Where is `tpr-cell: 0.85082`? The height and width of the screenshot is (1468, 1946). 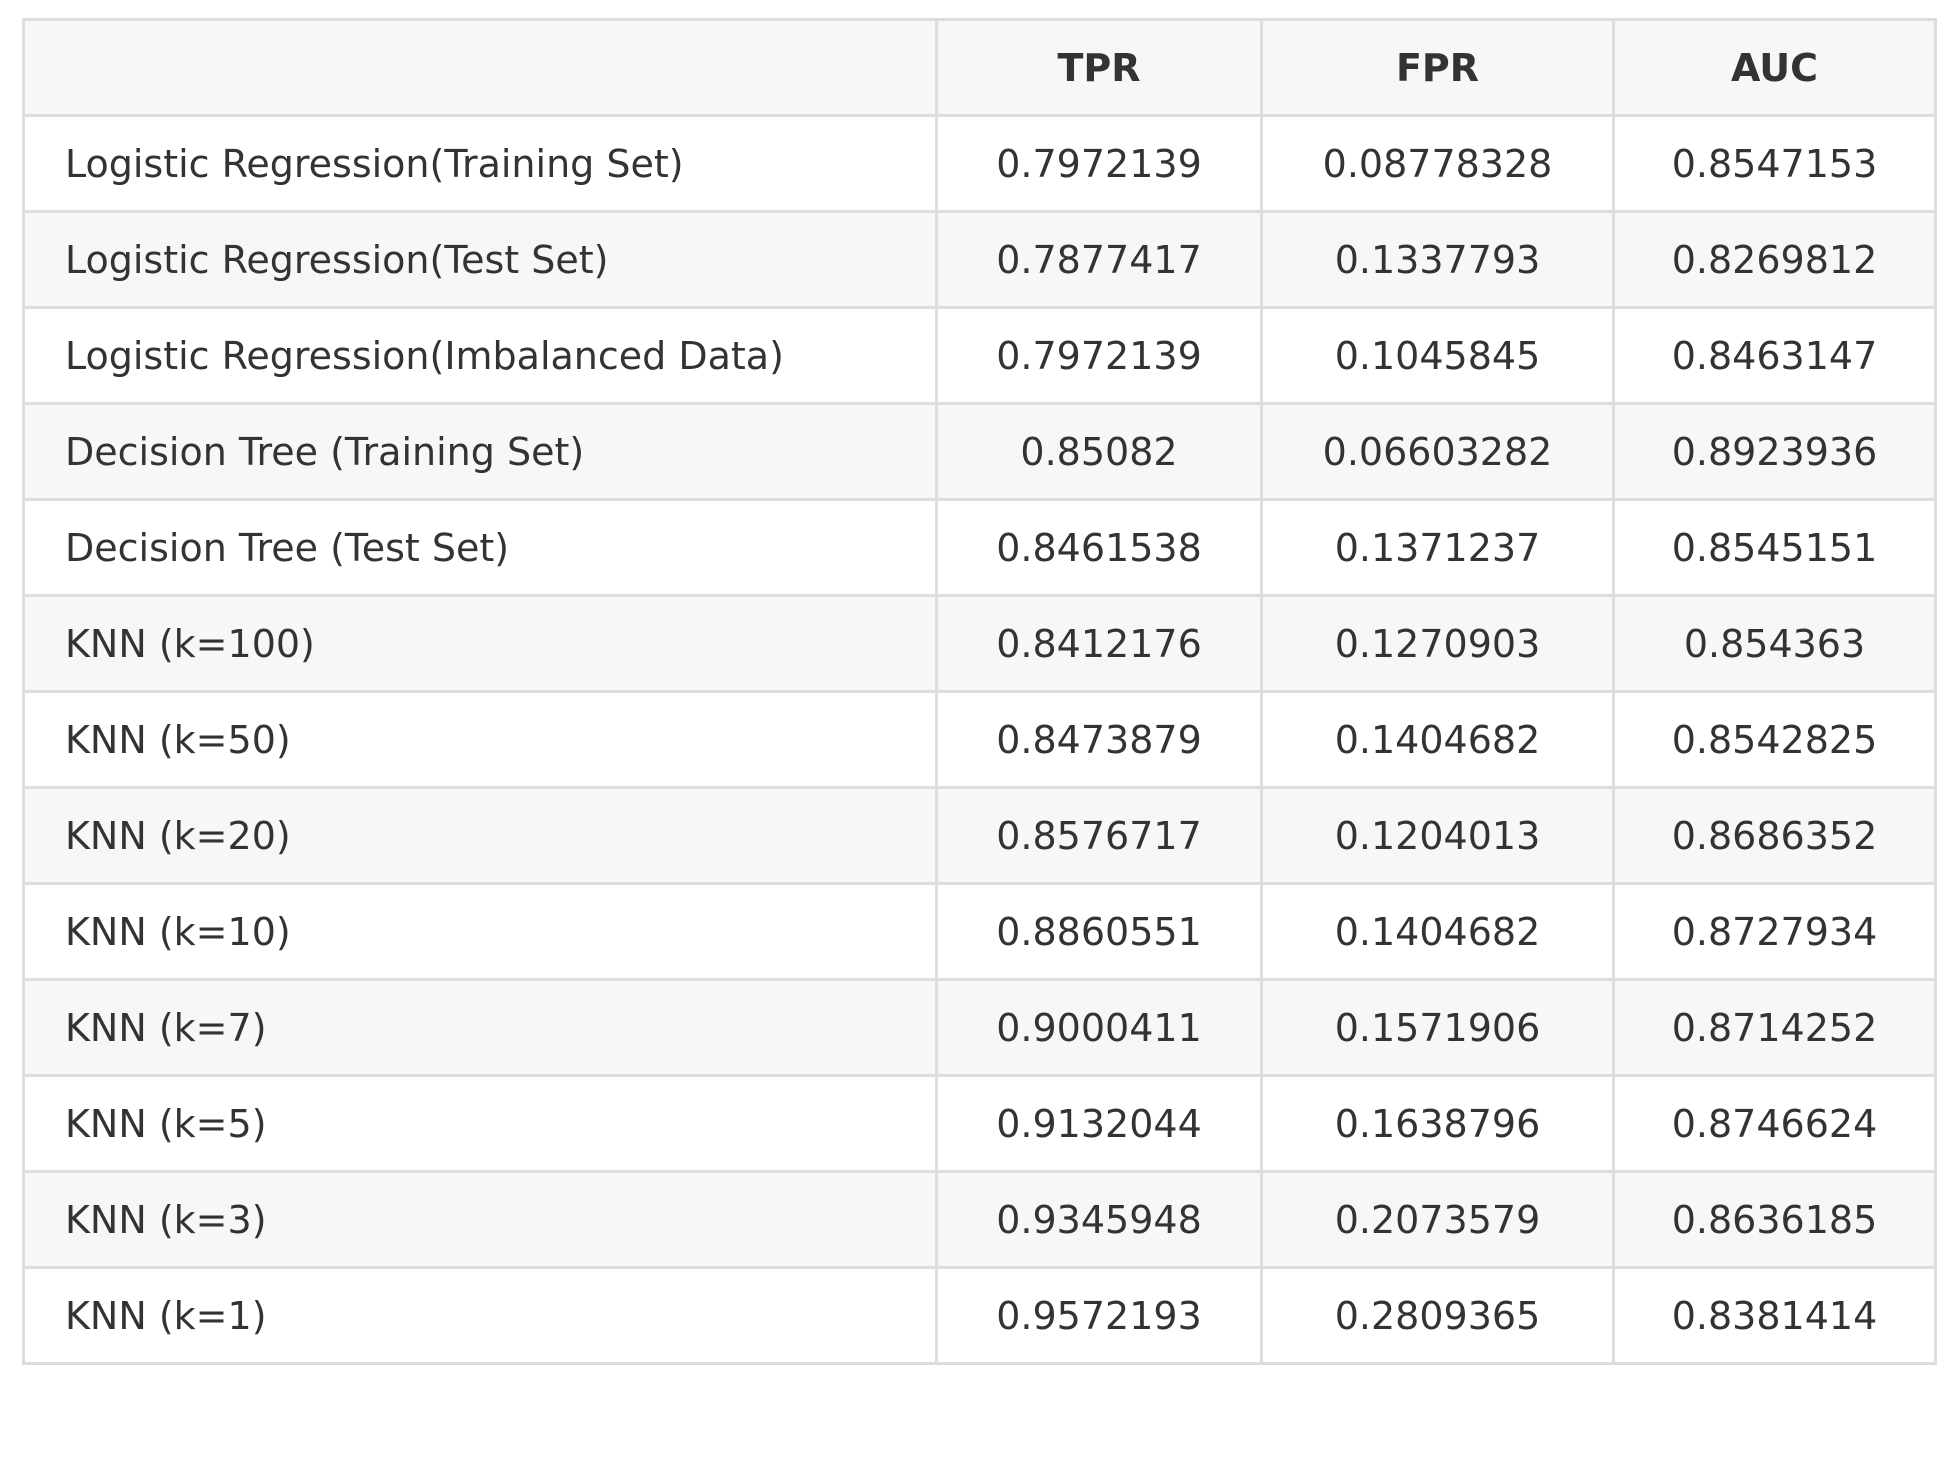 tpr-cell: 0.85082 is located at coordinates (1099, 451).